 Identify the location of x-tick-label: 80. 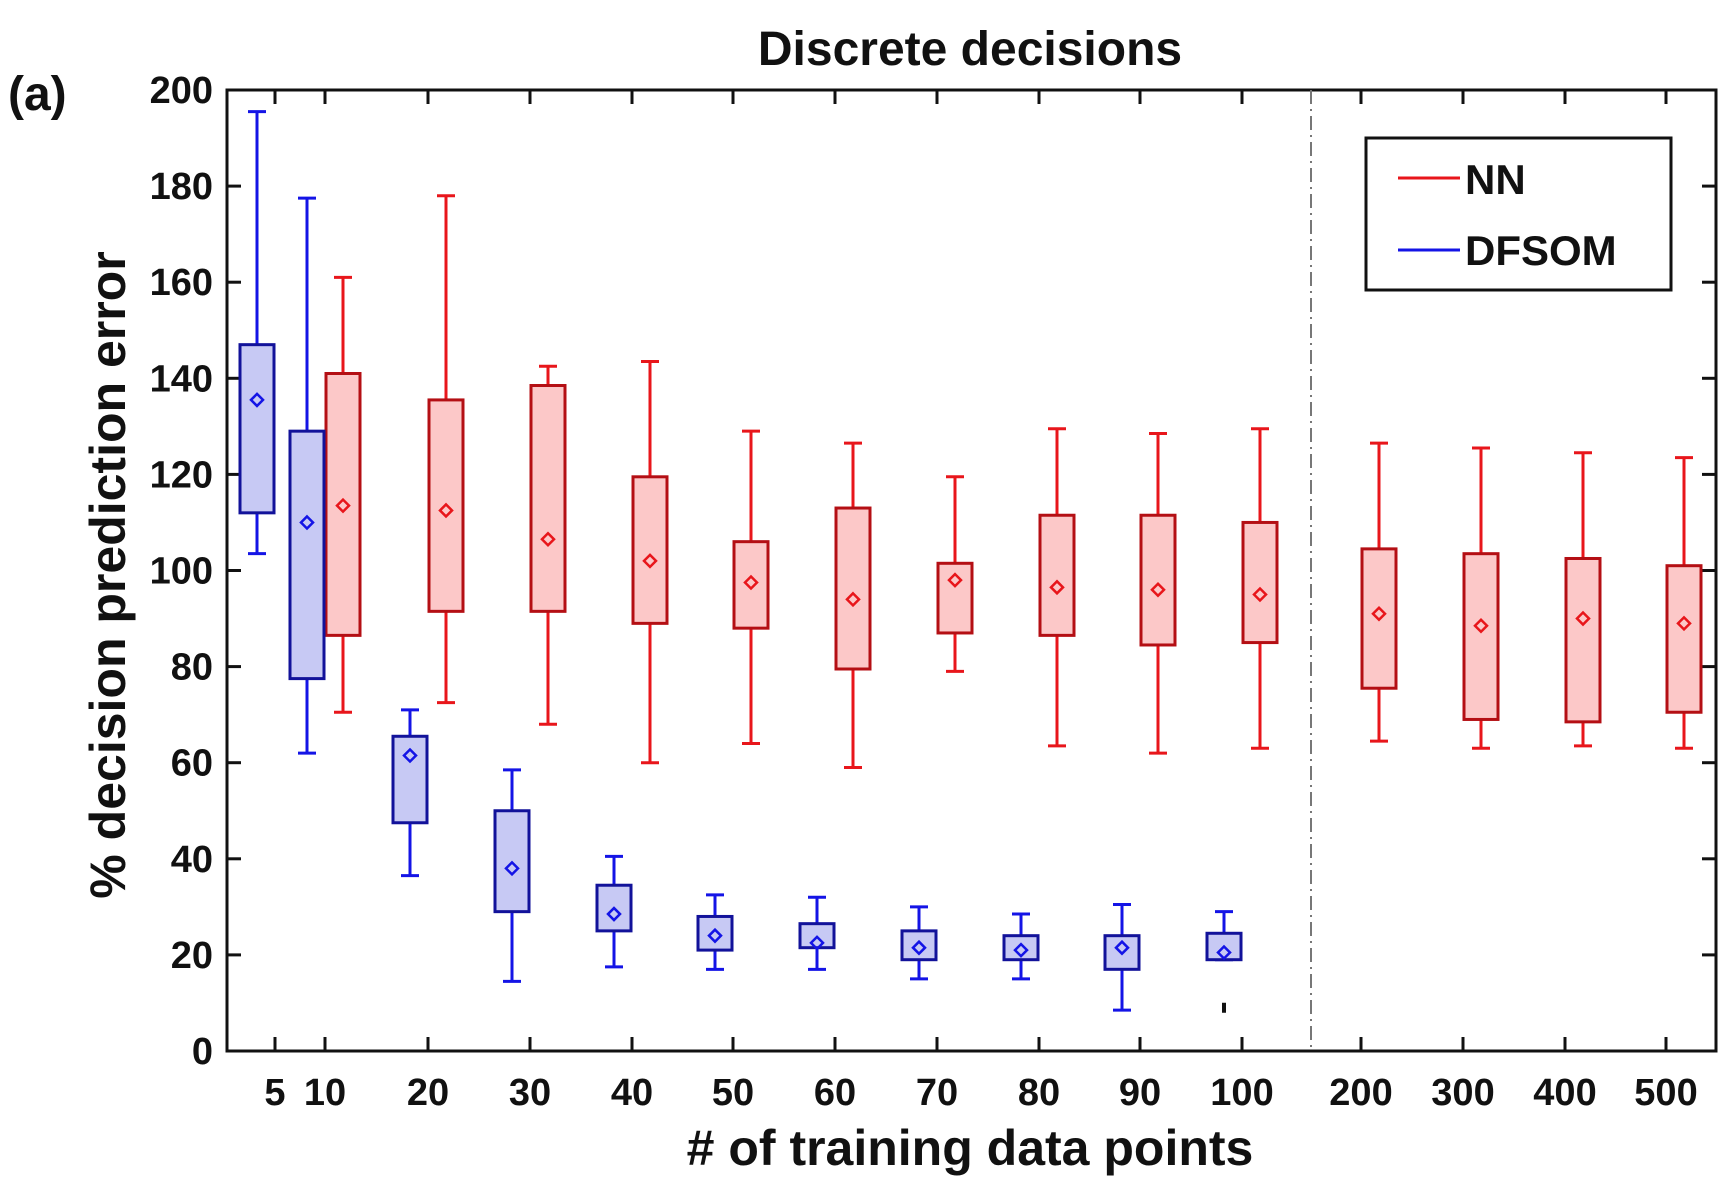
(1039, 1093).